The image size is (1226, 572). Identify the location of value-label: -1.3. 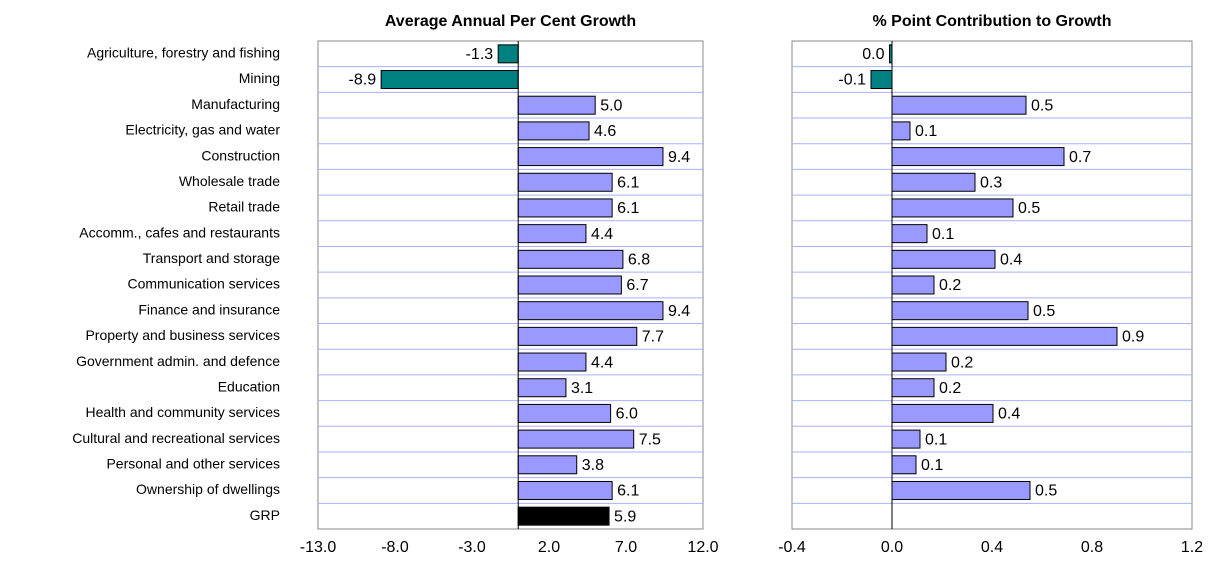
(480, 54).